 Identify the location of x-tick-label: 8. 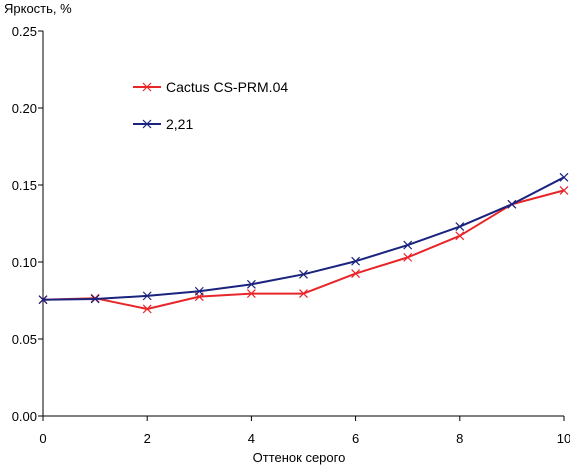
(459, 438).